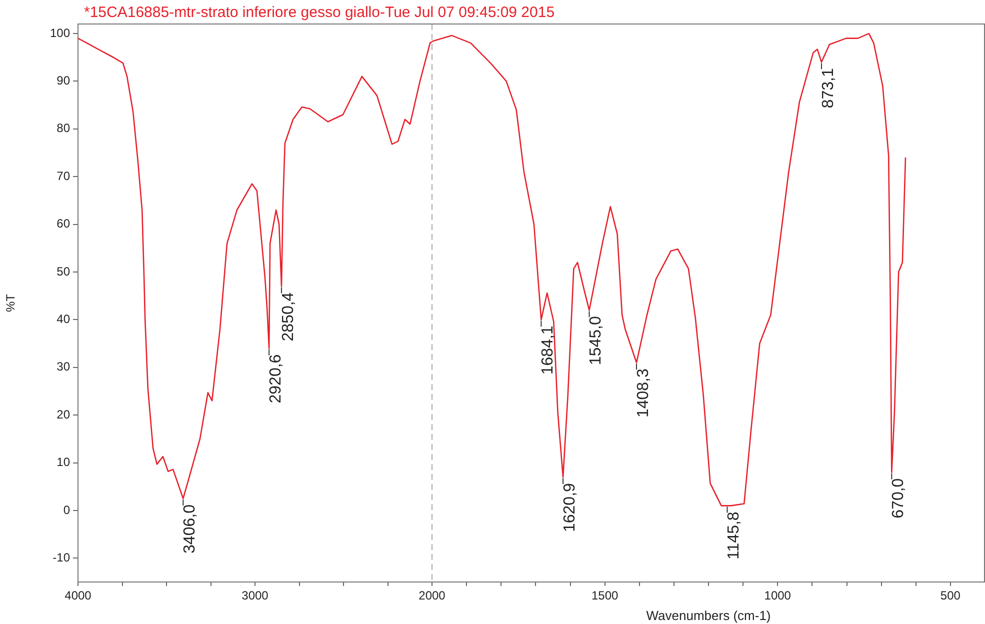 This screenshot has width=985, height=624. Describe the element at coordinates (60, 33) in the screenshot. I see `y-tick-label: 100` at that location.